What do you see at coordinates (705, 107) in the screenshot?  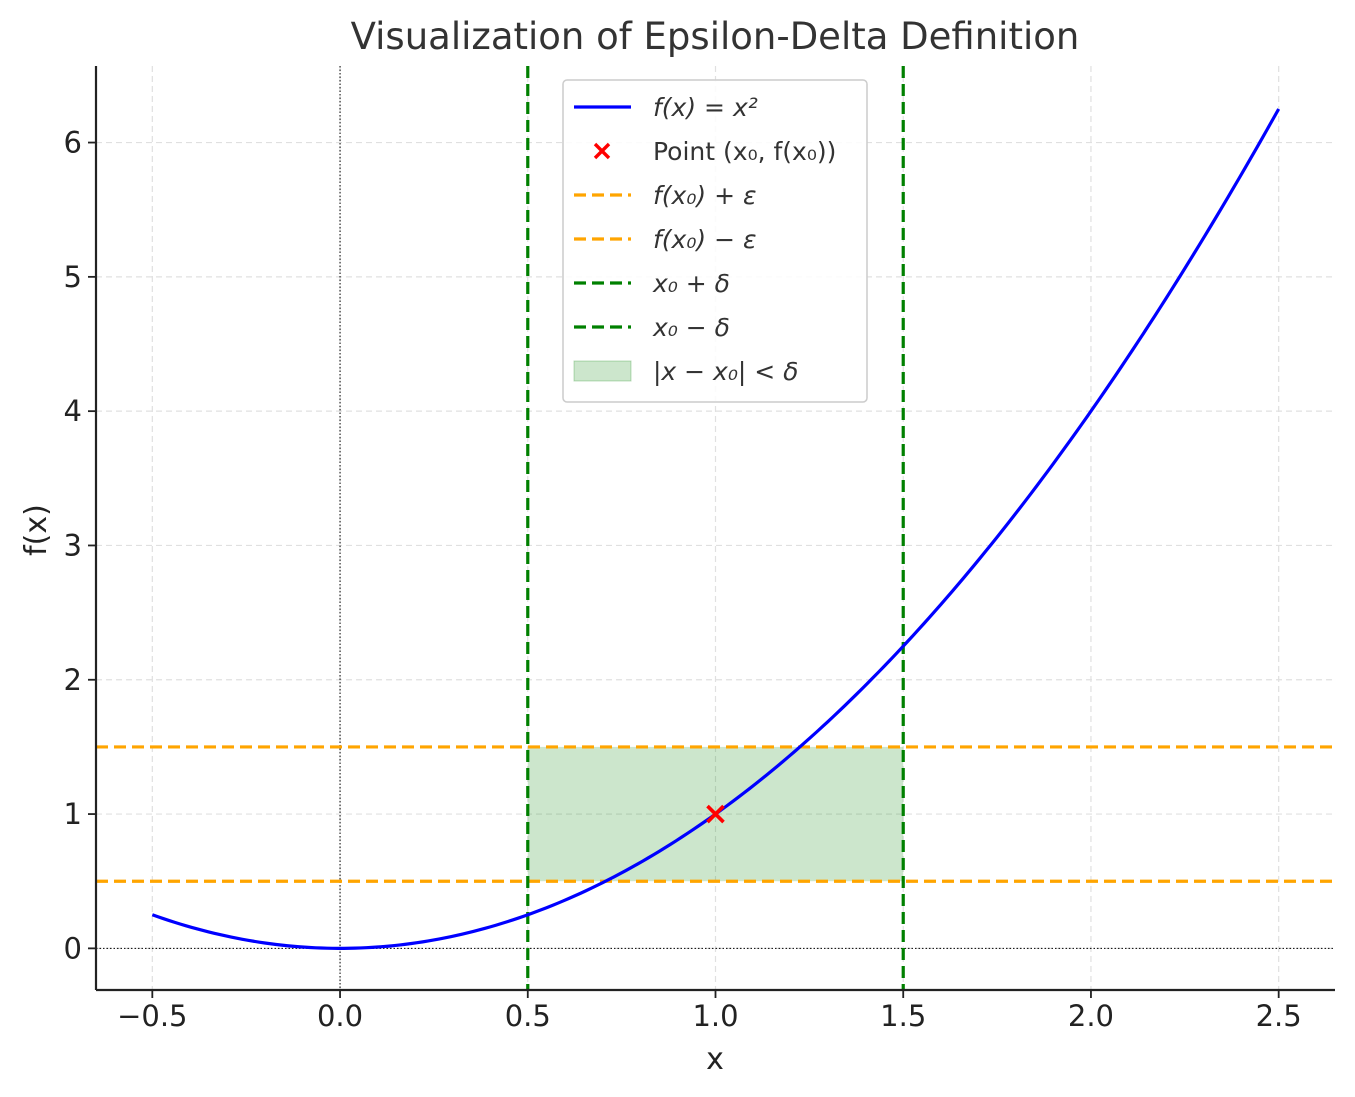 I see `legend-label: f(x) = x²` at bounding box center [705, 107].